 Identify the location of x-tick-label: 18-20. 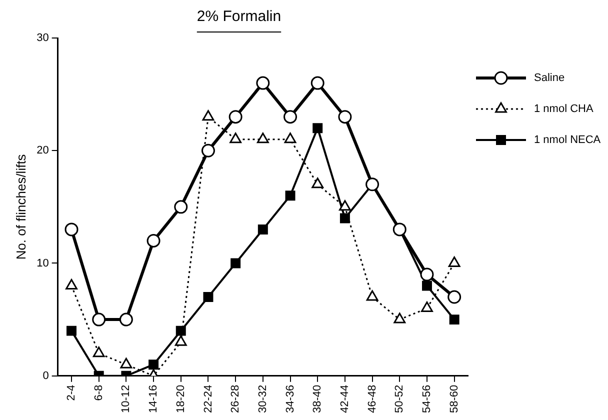
(180, 399).